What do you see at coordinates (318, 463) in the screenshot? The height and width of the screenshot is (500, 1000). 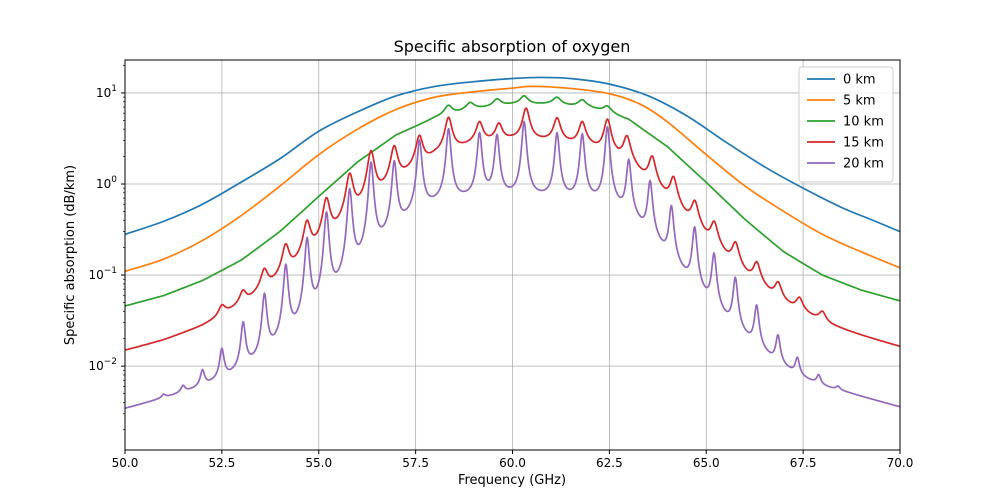 I see `x-tick-label: 55.0` at bounding box center [318, 463].